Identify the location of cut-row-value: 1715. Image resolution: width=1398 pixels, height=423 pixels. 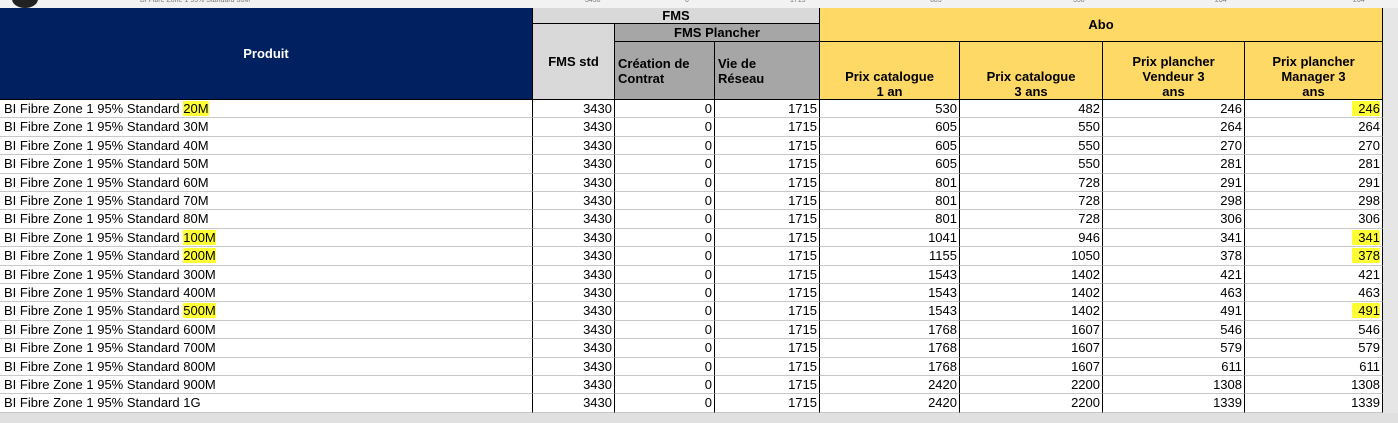
(798, 2).